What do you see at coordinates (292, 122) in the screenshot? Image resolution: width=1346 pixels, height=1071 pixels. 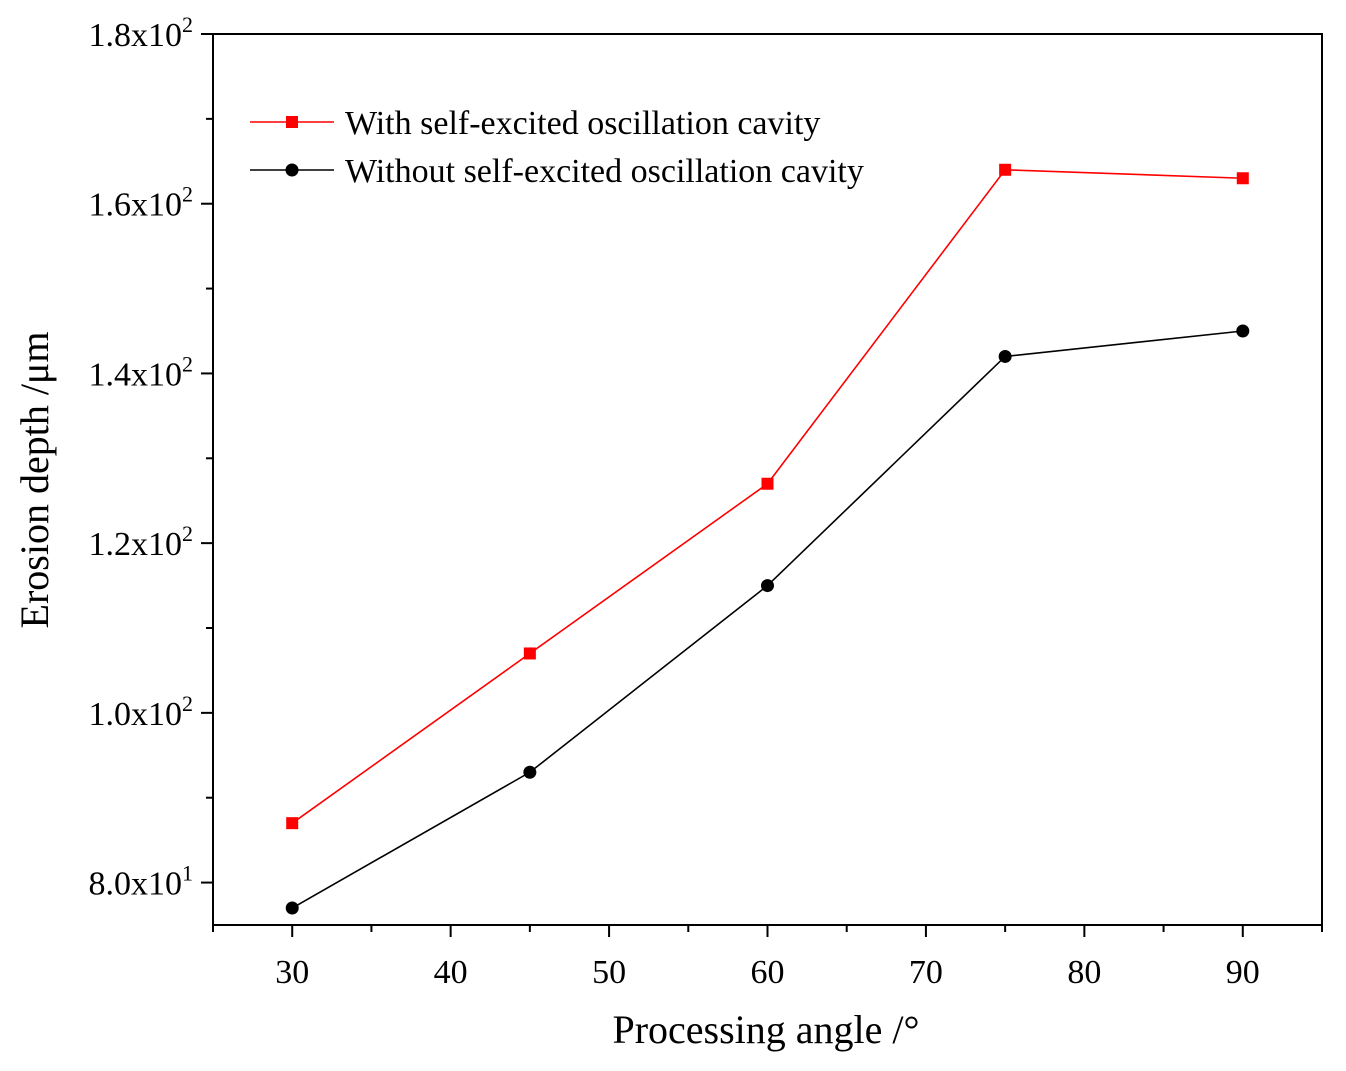 I see `legend-marker-square` at bounding box center [292, 122].